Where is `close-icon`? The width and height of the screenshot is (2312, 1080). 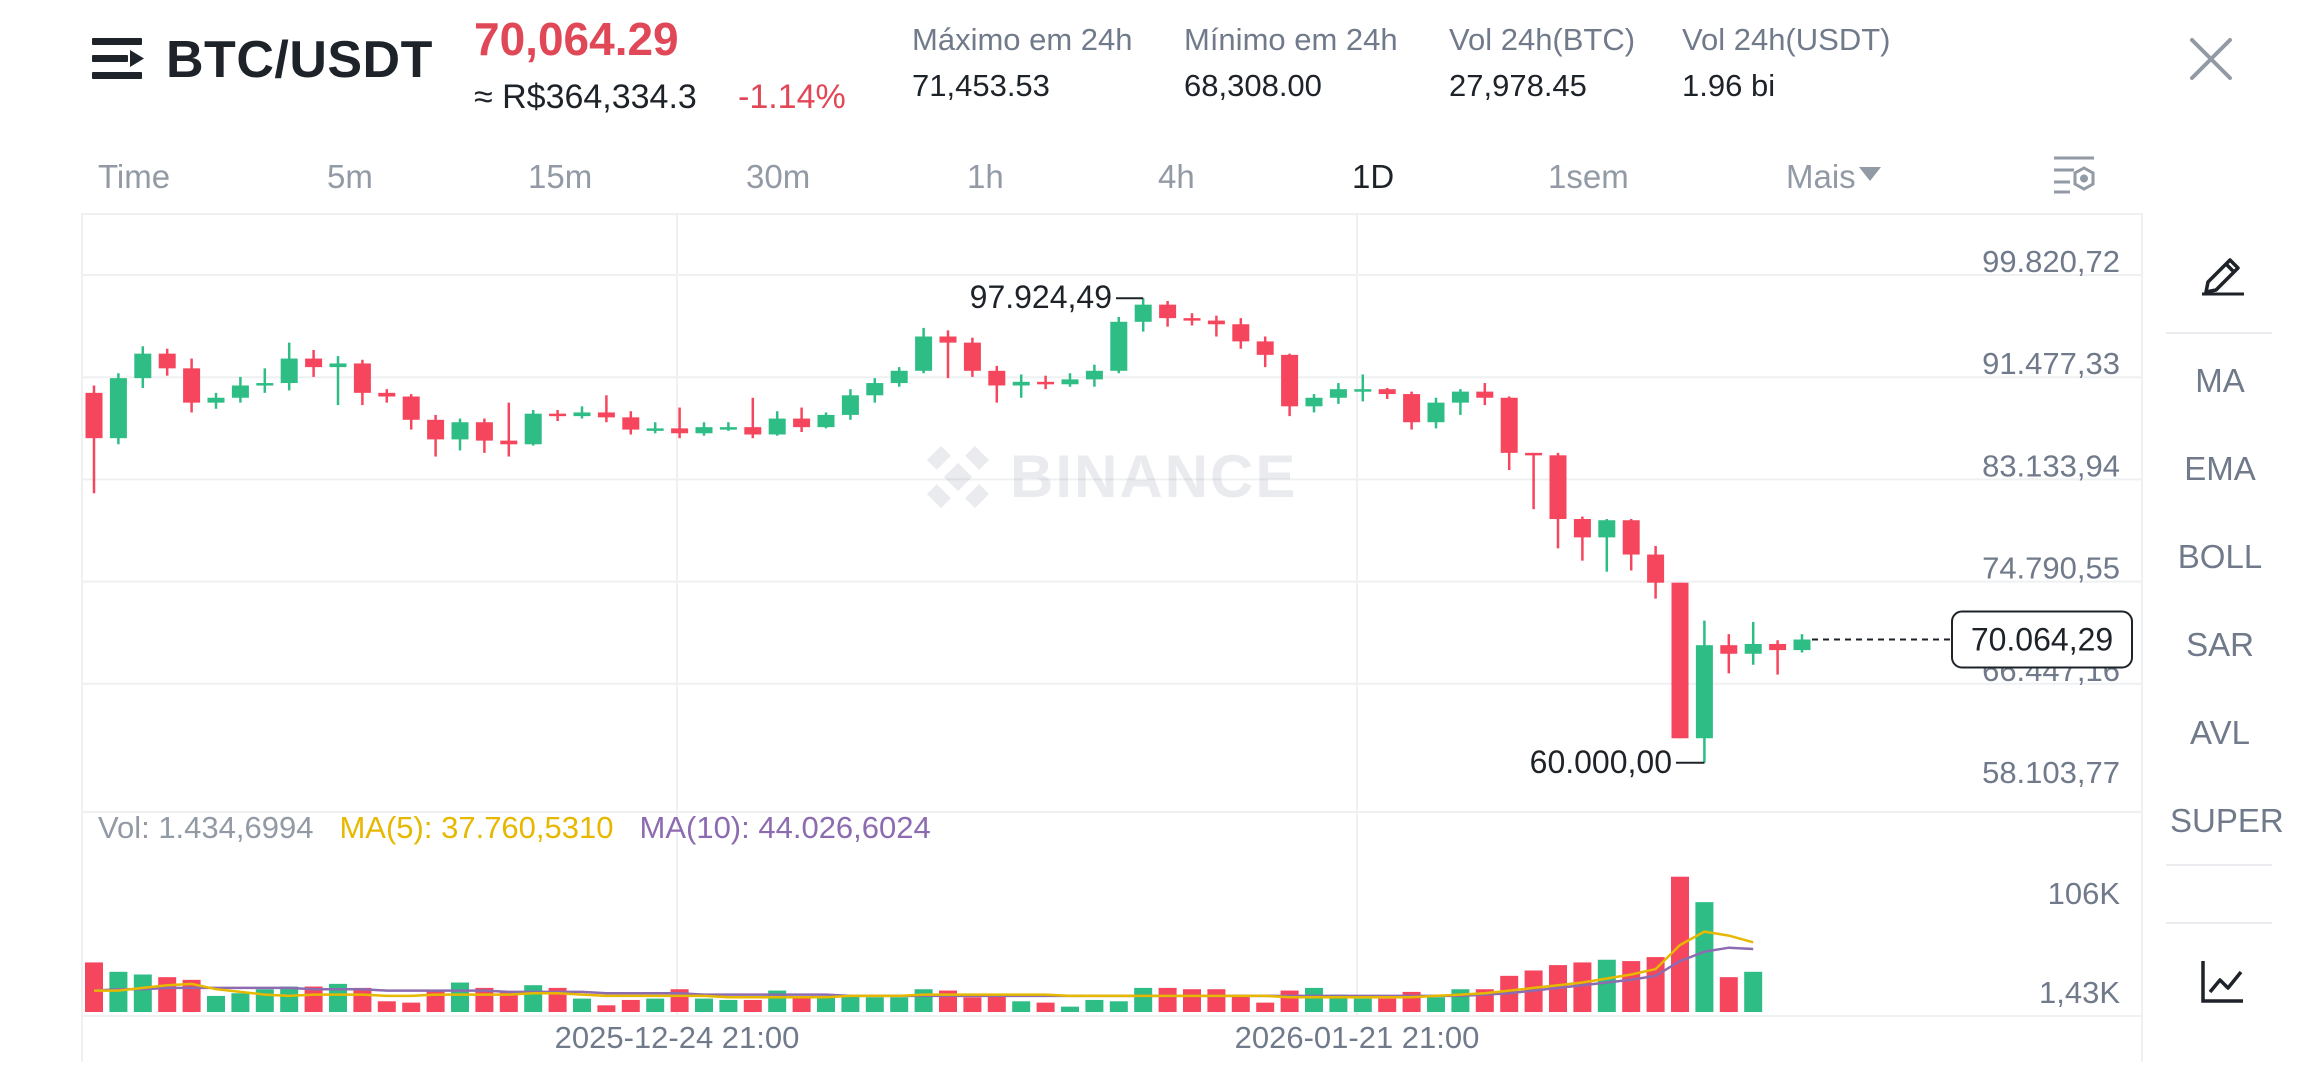
close-icon is located at coordinates (2211, 59).